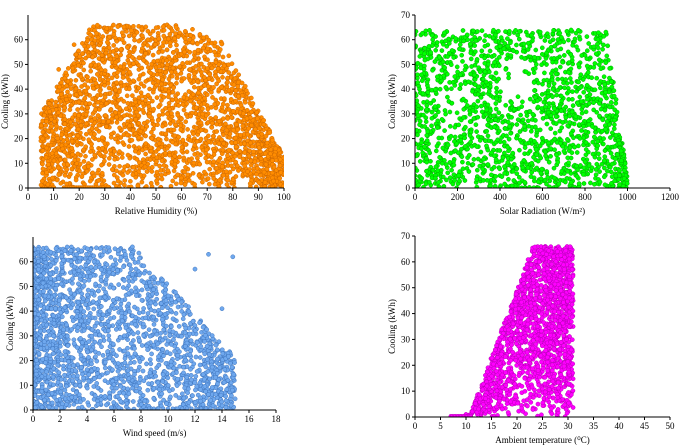  I want to click on humidity-y-tick-label: 40, so click(19, 89).